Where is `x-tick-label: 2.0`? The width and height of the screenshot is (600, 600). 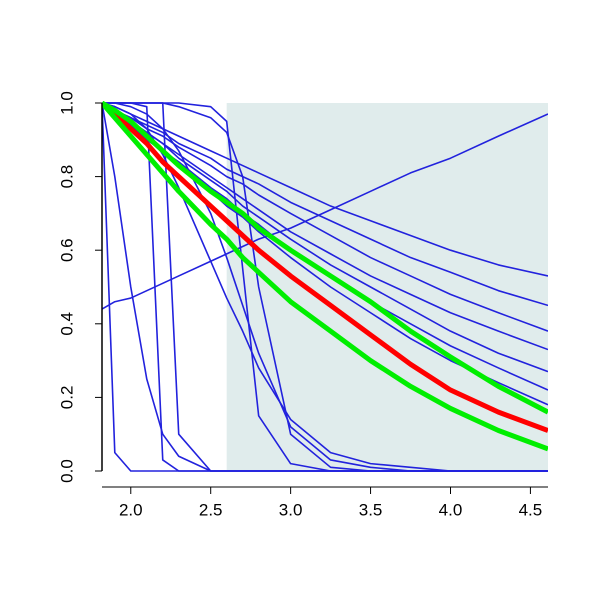
x-tick-label: 2.0 is located at coordinates (131, 509).